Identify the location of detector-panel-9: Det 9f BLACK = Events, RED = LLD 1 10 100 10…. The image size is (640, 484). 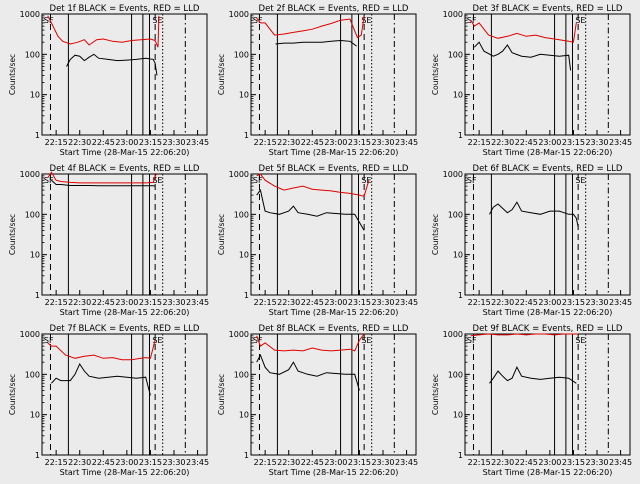
(531, 400).